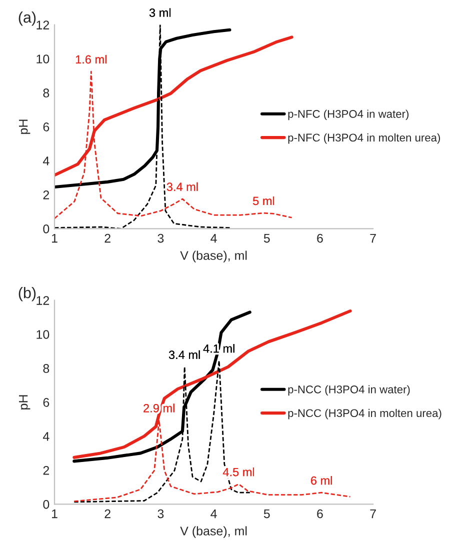  What do you see at coordinates (263, 201) in the screenshot?
I see `annotation: 5 ml` at bounding box center [263, 201].